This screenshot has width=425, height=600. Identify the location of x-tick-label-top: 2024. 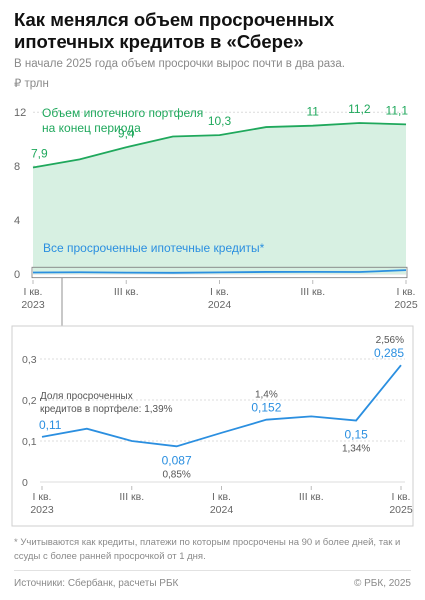
(220, 305).